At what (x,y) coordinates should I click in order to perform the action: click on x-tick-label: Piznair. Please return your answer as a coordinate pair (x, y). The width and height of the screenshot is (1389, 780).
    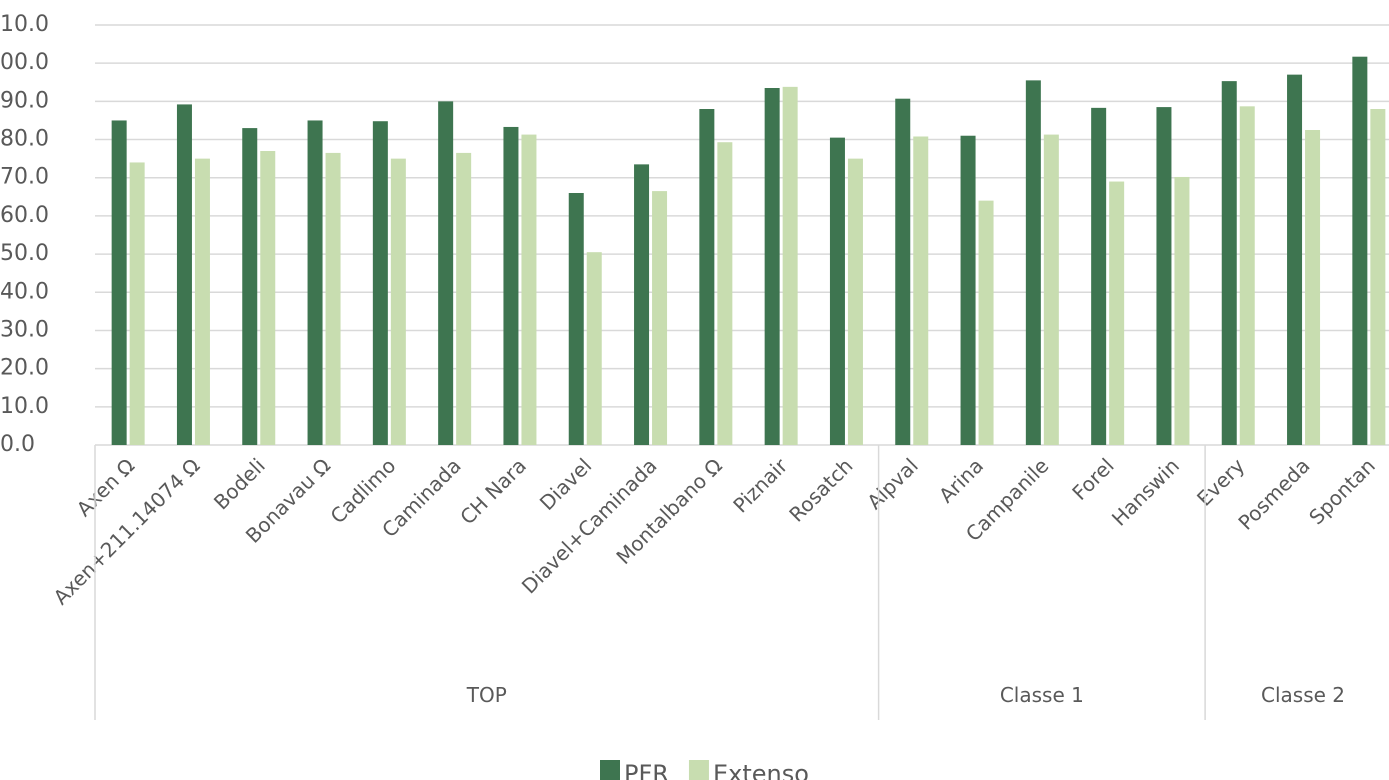
    Looking at the image, I should click on (760, 485).